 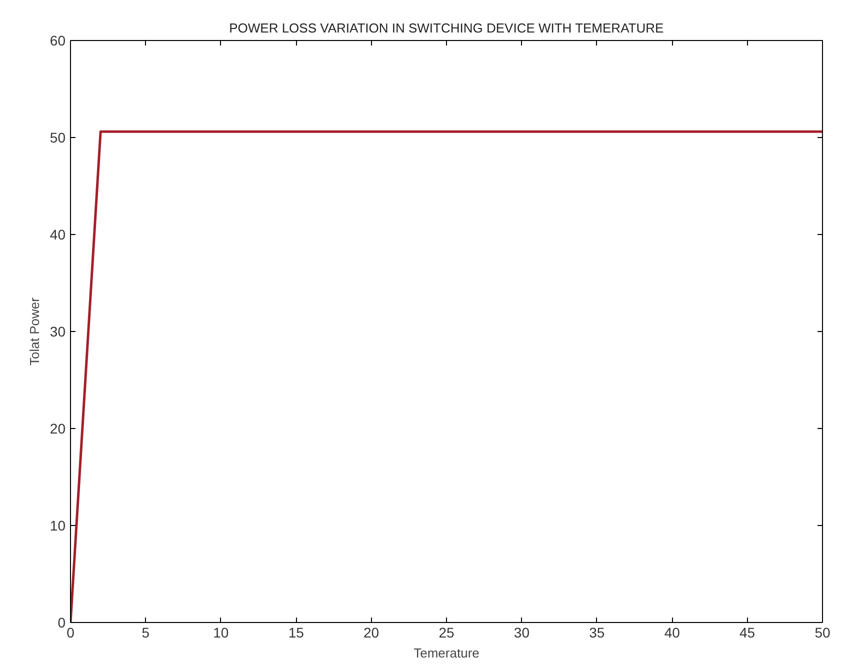 I want to click on x-tick-label: 35, so click(x=597, y=632).